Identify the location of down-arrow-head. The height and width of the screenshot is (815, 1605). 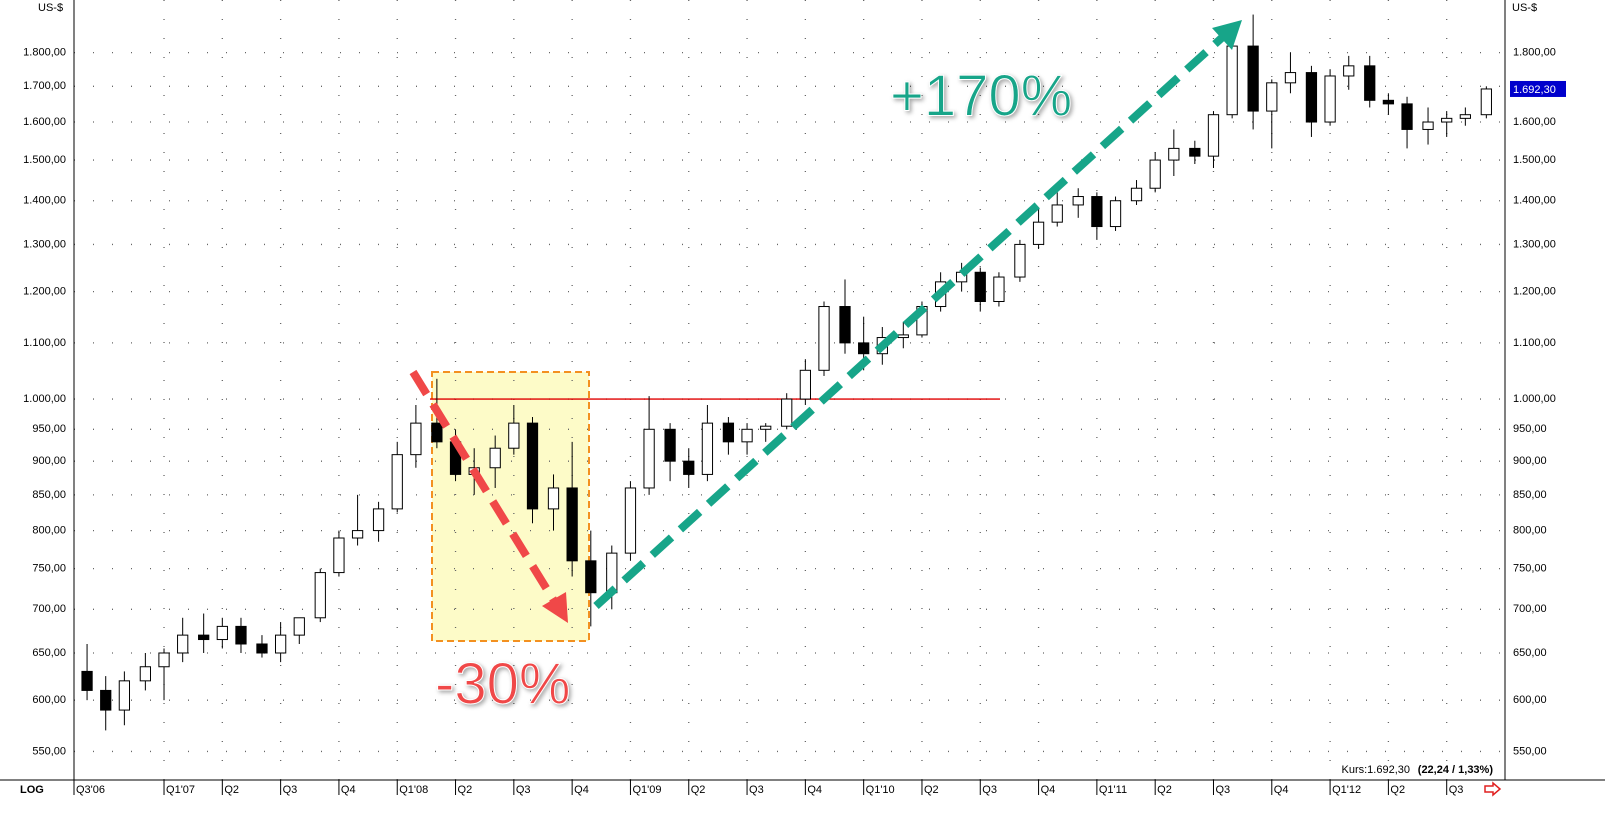
(555, 607).